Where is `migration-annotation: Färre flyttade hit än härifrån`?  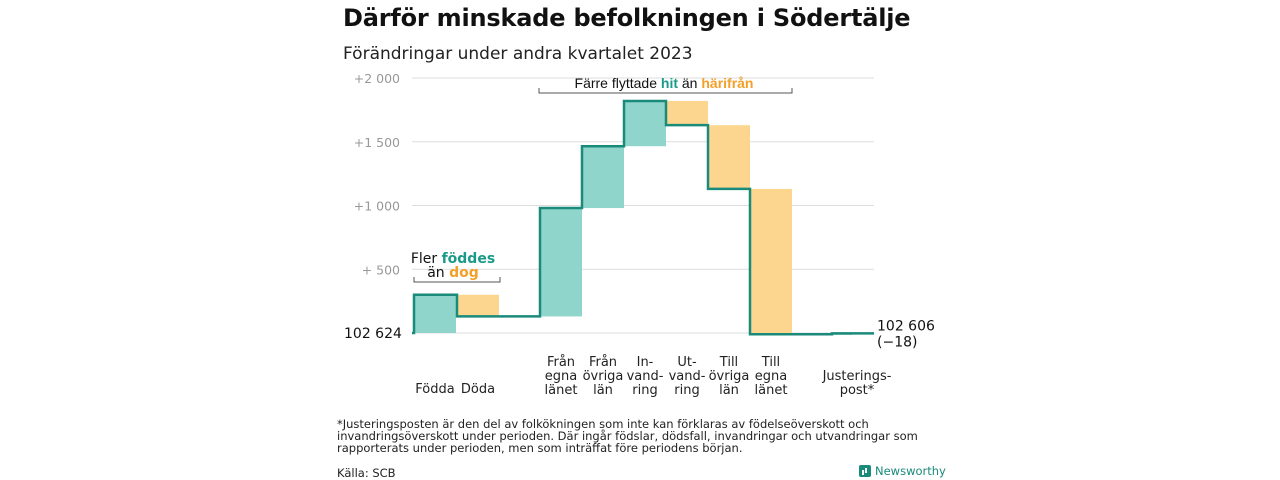 migration-annotation: Färre flyttade hit än härifrån is located at coordinates (664, 83).